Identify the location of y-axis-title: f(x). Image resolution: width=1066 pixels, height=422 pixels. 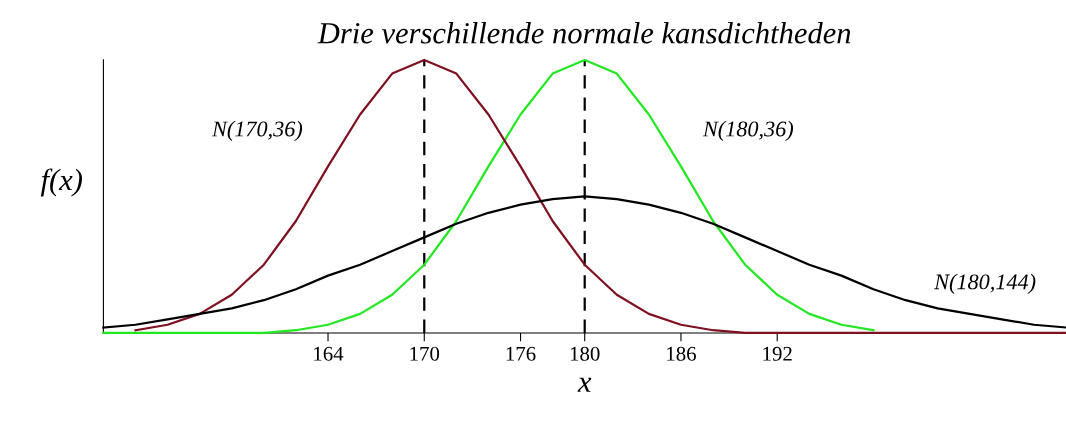
(61, 182).